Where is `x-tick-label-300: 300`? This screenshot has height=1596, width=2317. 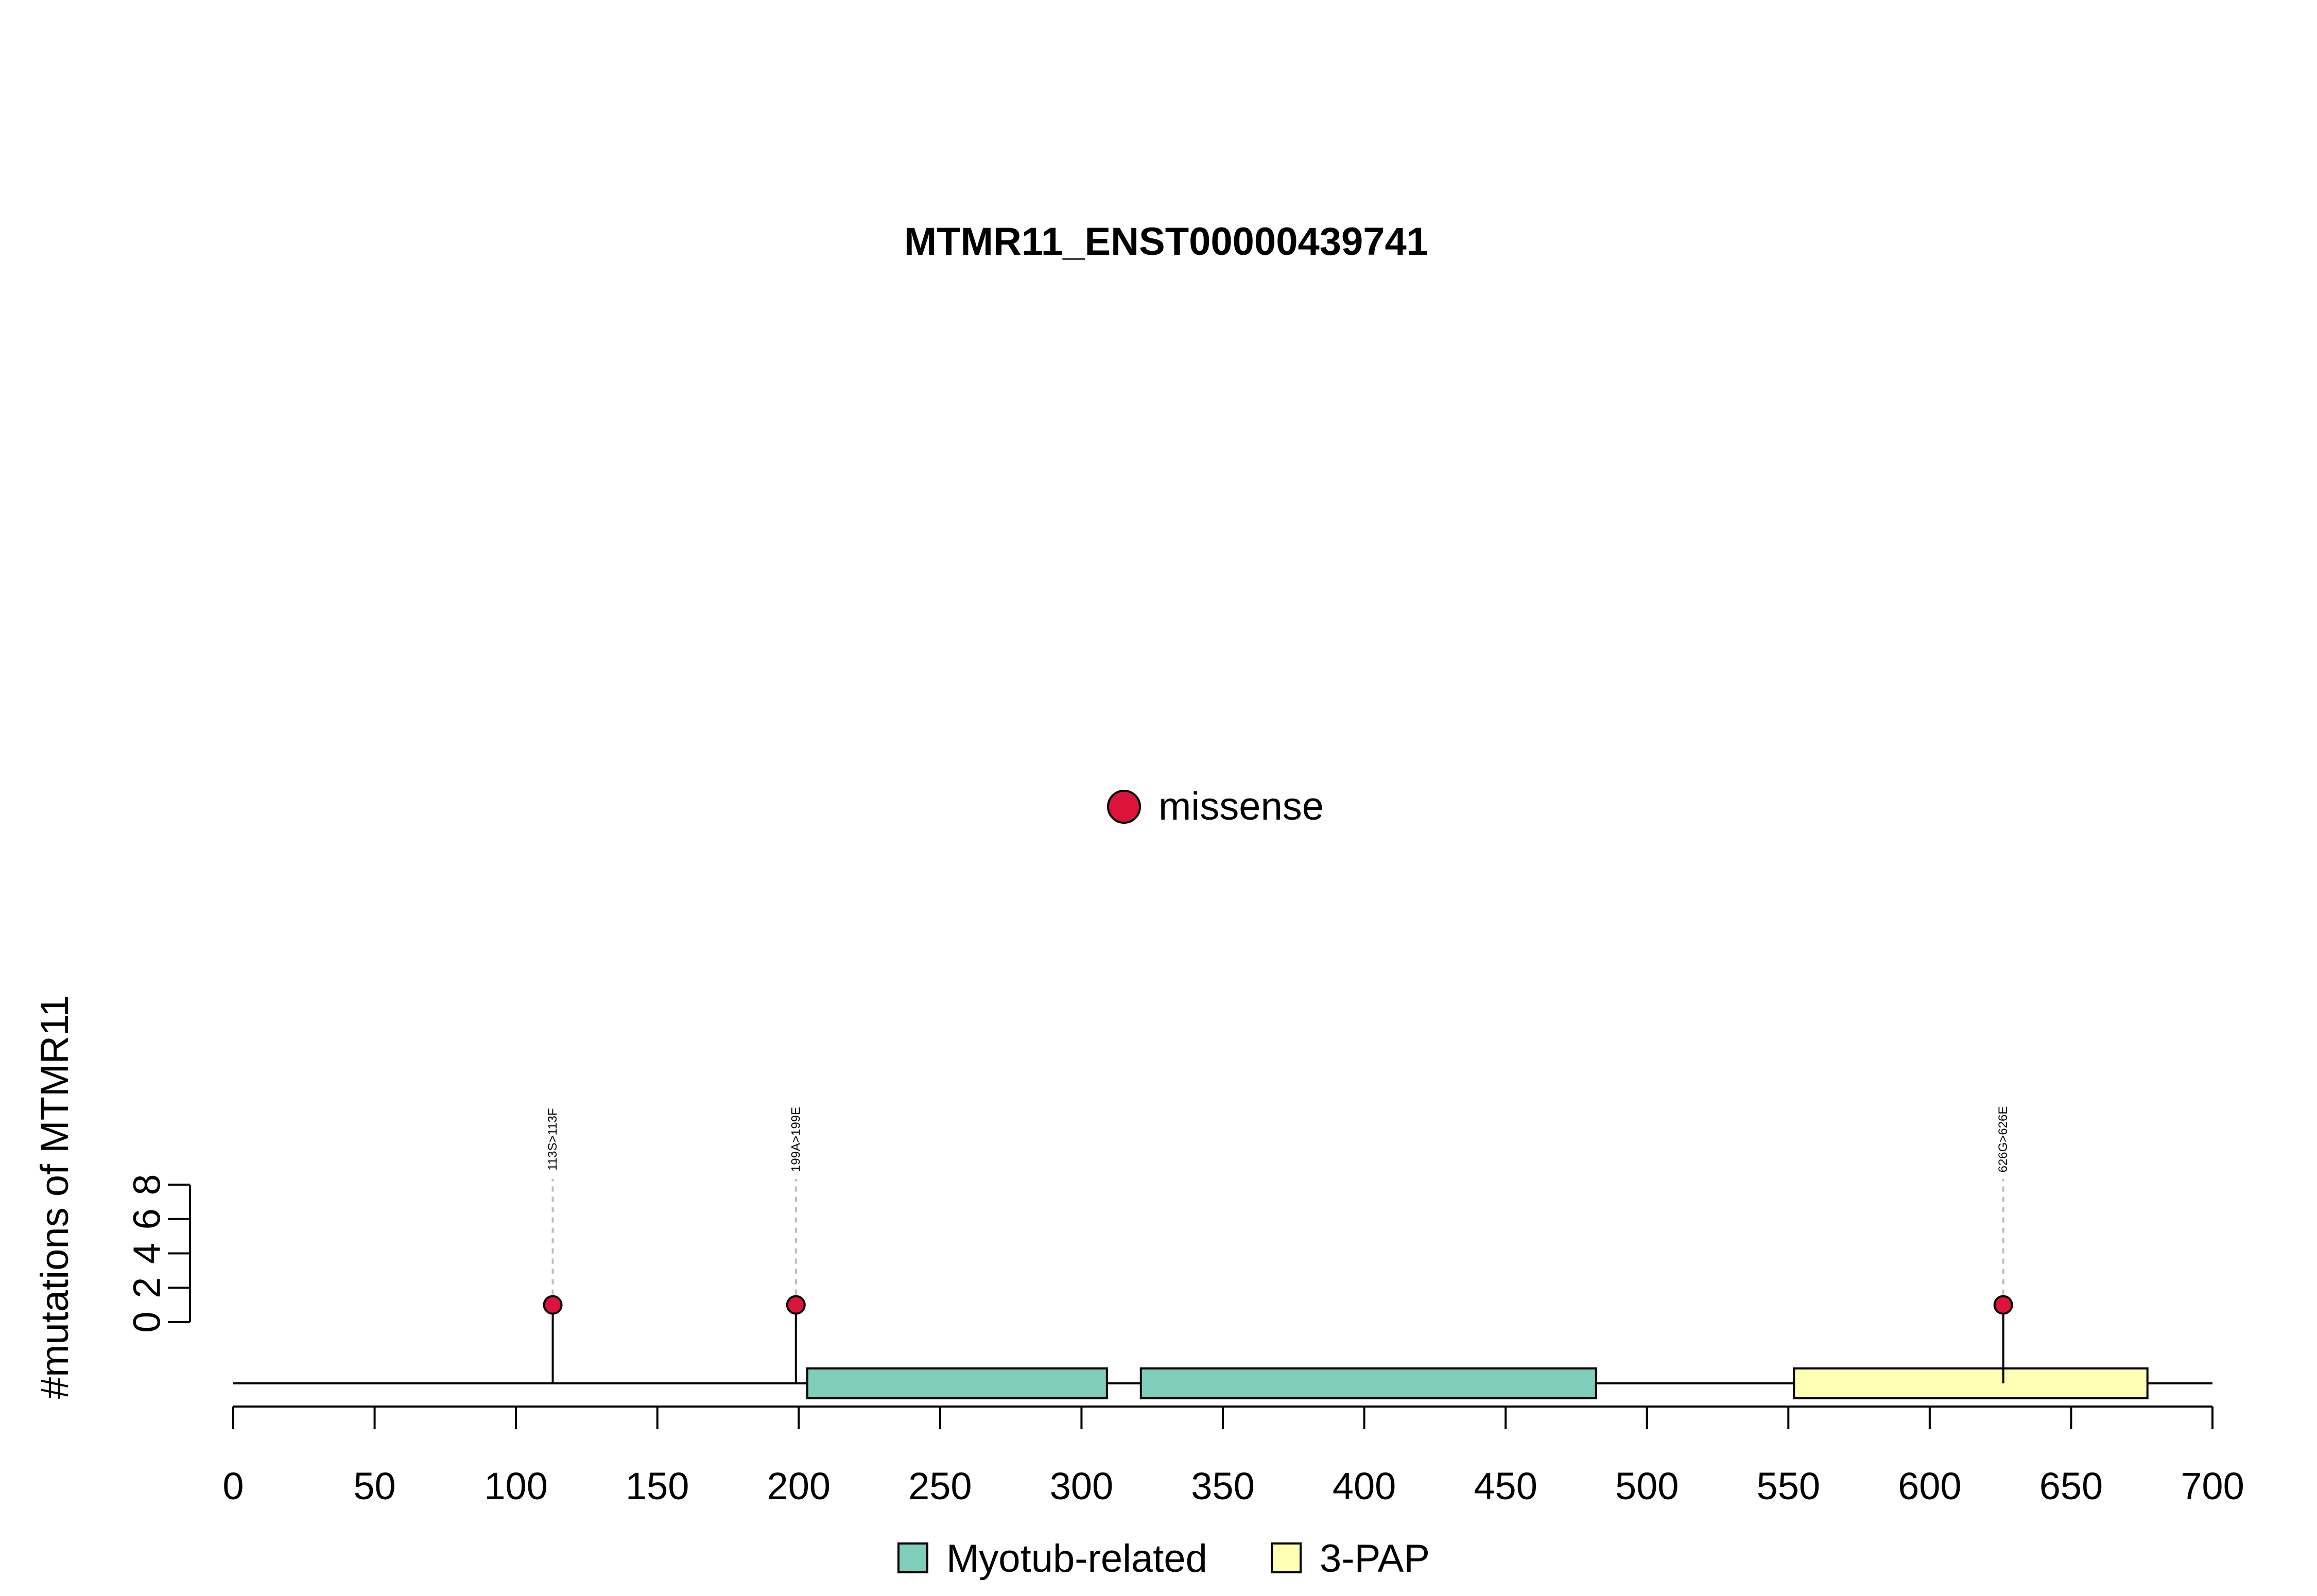 x-tick-label-300: 300 is located at coordinates (1081, 1486).